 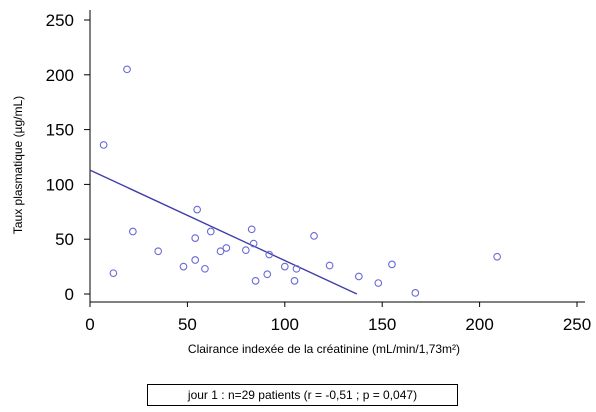 What do you see at coordinates (18, 165) in the screenshot?
I see `y-axis-label: Taux plasmatique (µg/mL)` at bounding box center [18, 165].